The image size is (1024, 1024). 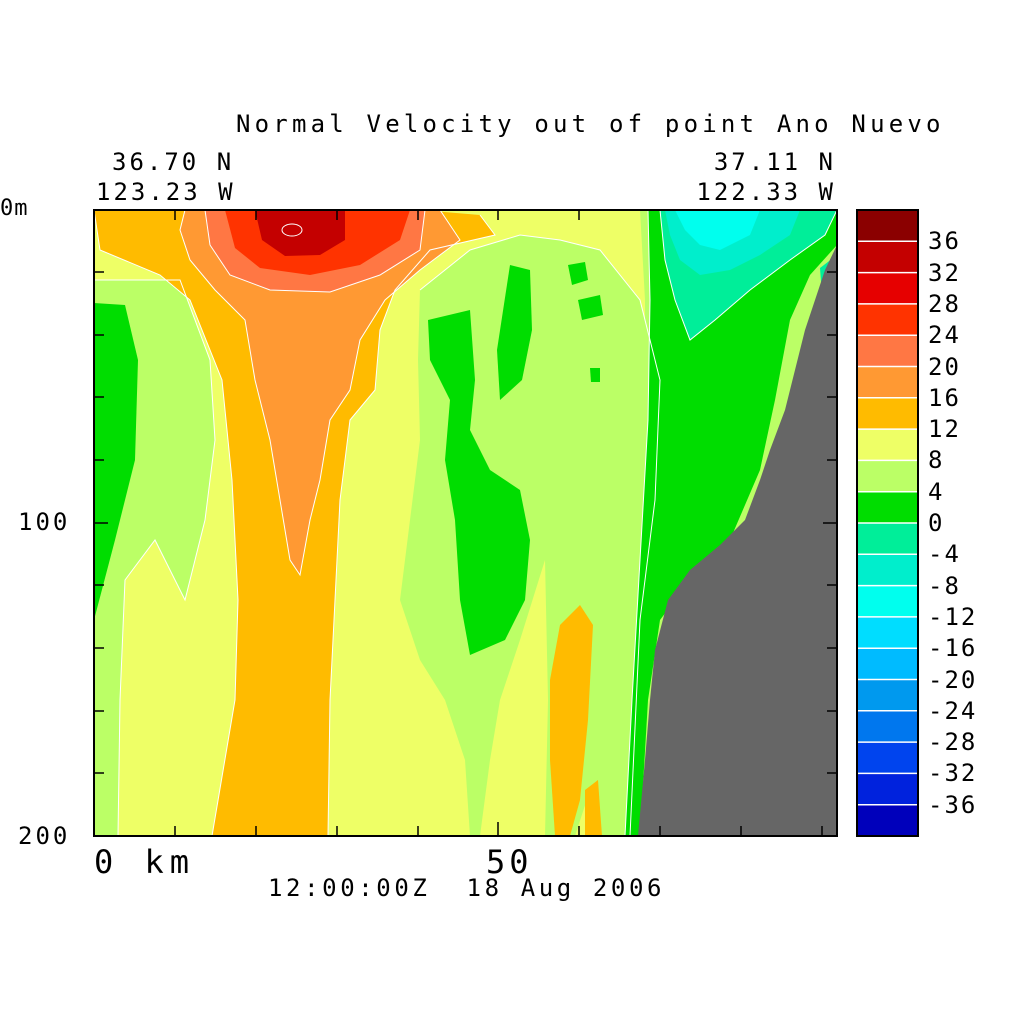 I want to click on colorbar-label: -16, so click(x=953, y=648).